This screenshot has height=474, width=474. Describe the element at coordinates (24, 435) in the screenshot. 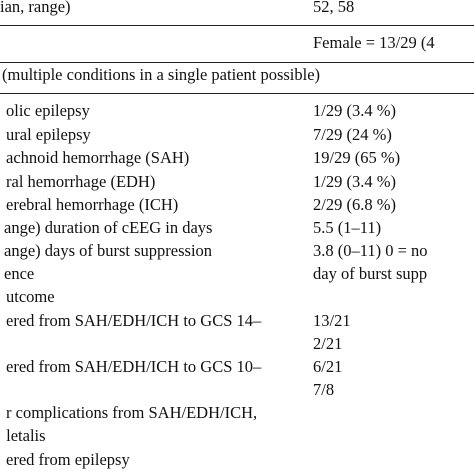

I see `row-label: letalis` at that location.